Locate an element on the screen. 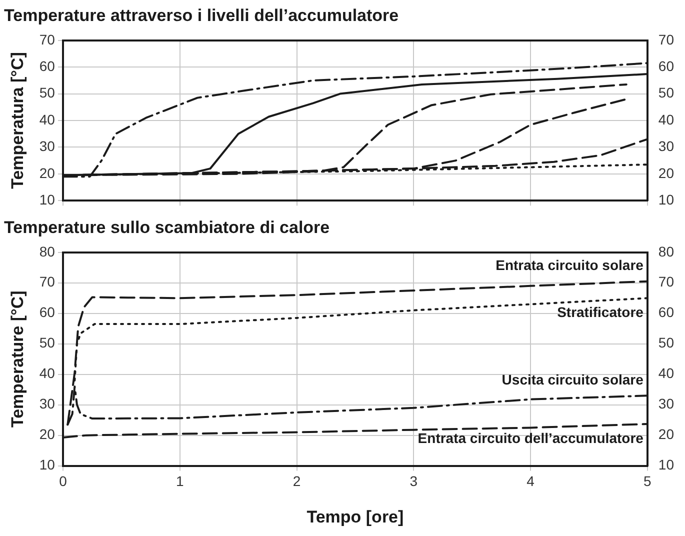 This screenshot has width=685, height=536. x-axis-title: Tempo [ore] is located at coordinates (355, 516).